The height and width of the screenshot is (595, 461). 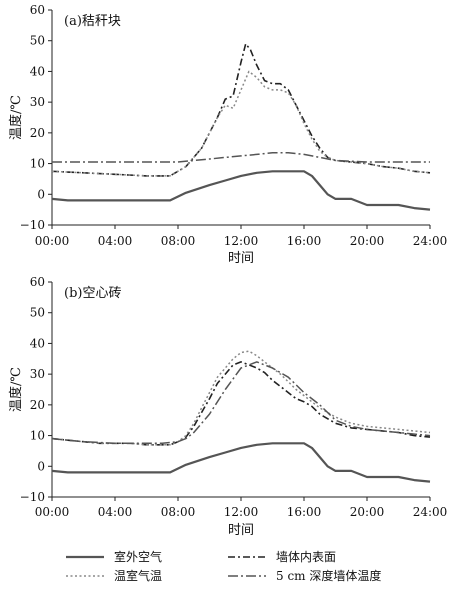 I want to click on legend-label-outdoor-air: 室外空气, so click(x=138, y=556).